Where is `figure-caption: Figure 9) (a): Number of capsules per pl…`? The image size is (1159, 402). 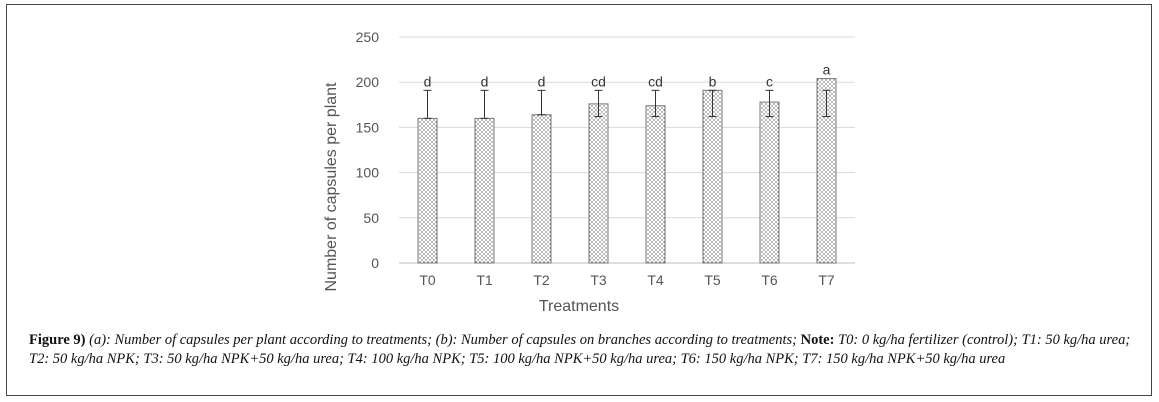
figure-caption: Figure 9) (a): Number of capsules per pl… is located at coordinates (585, 350).